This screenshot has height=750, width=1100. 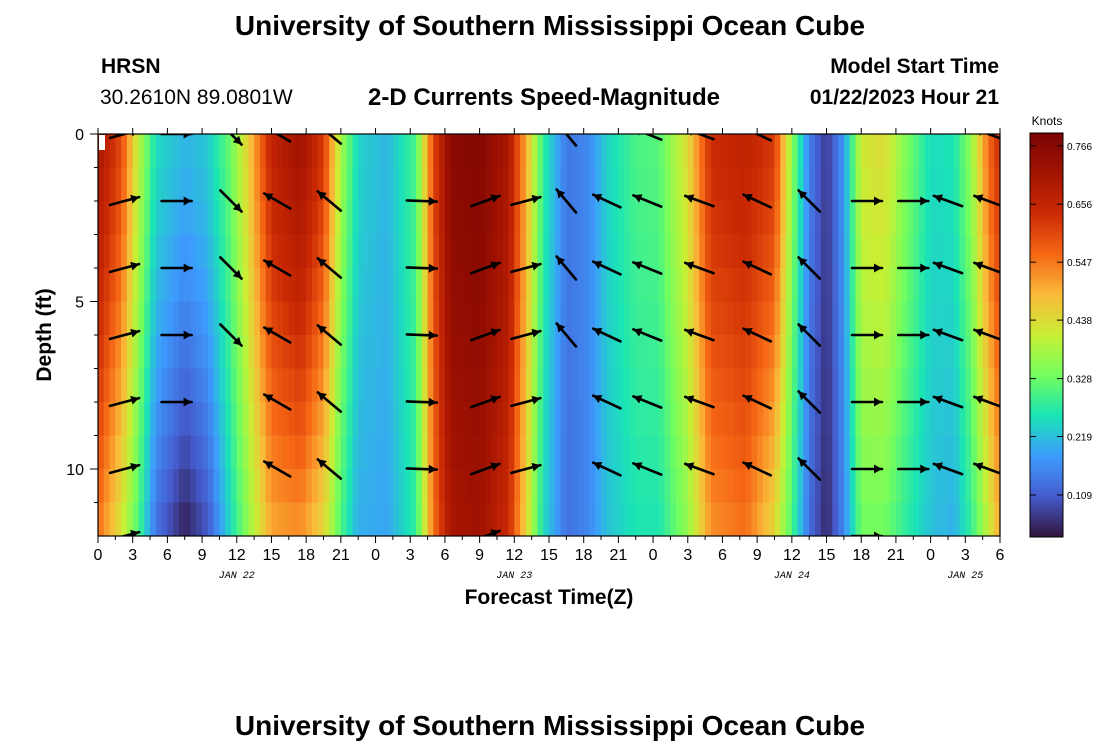 What do you see at coordinates (827, 555) in the screenshot?
I see `x-tick-label: 15` at bounding box center [827, 555].